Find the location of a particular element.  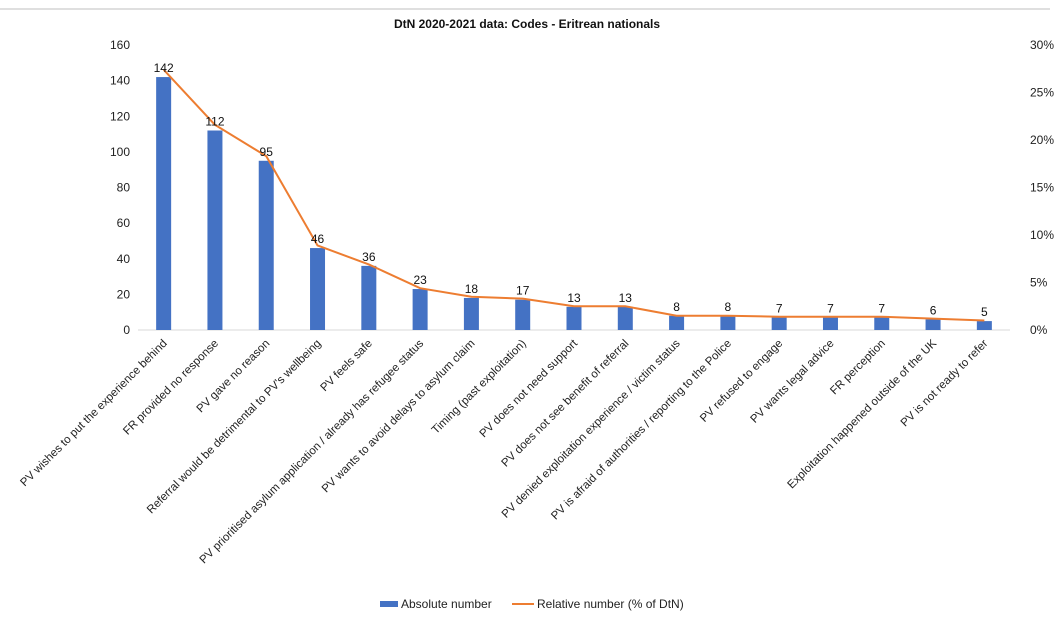

category-label: FR provided no response is located at coordinates (171, 388).